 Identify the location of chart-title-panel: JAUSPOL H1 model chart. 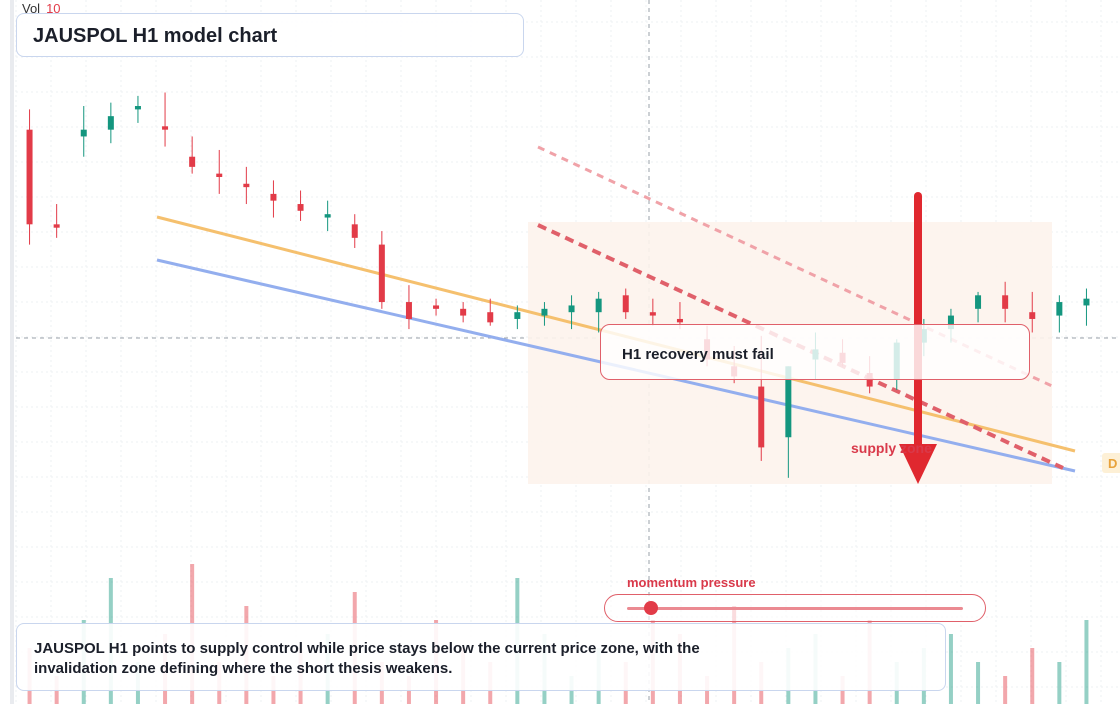
(270, 35).